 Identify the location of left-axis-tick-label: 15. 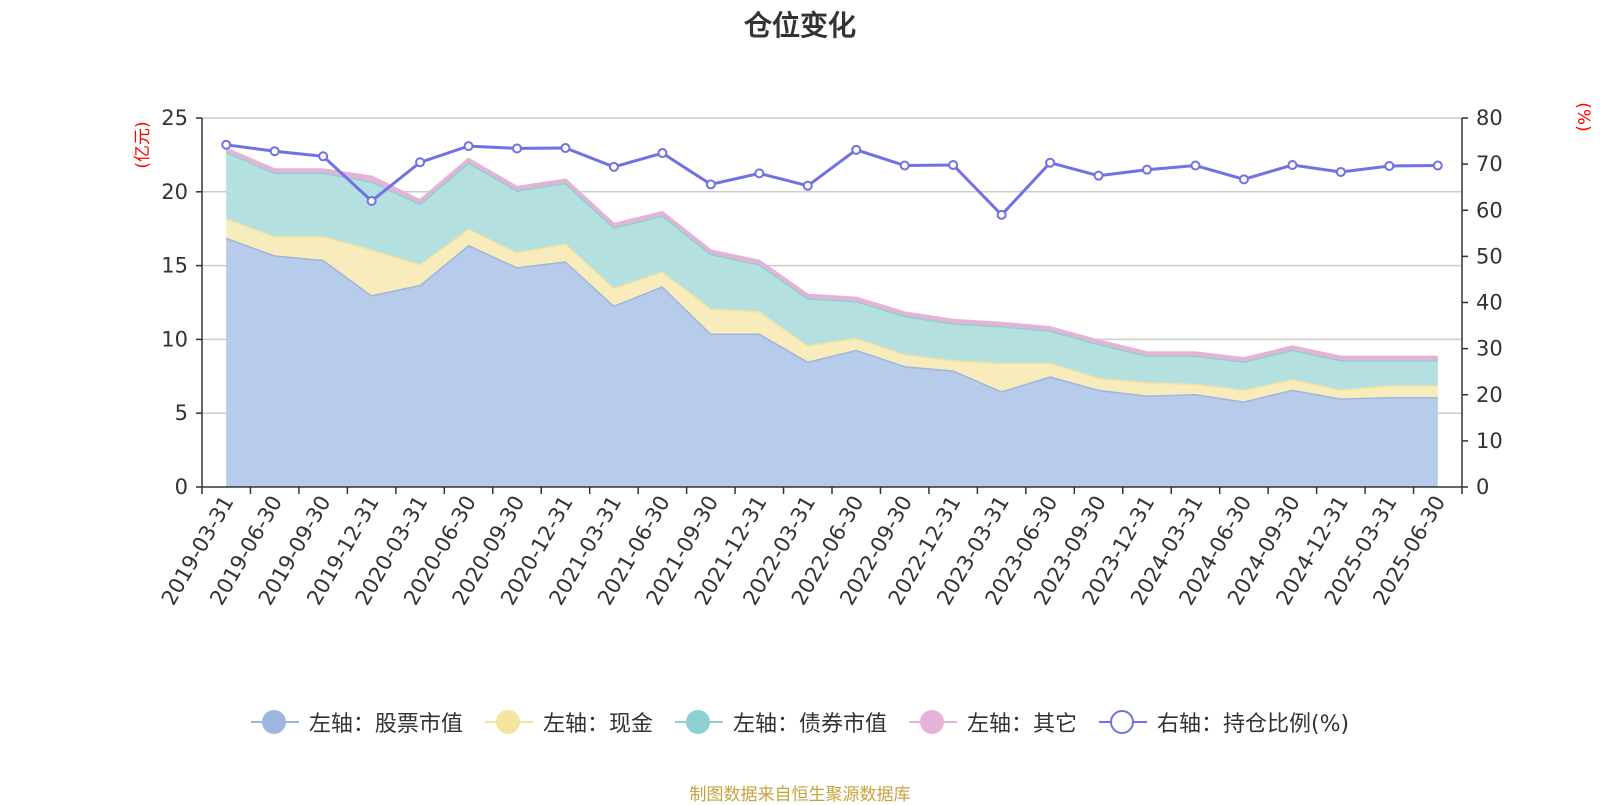
(174, 266).